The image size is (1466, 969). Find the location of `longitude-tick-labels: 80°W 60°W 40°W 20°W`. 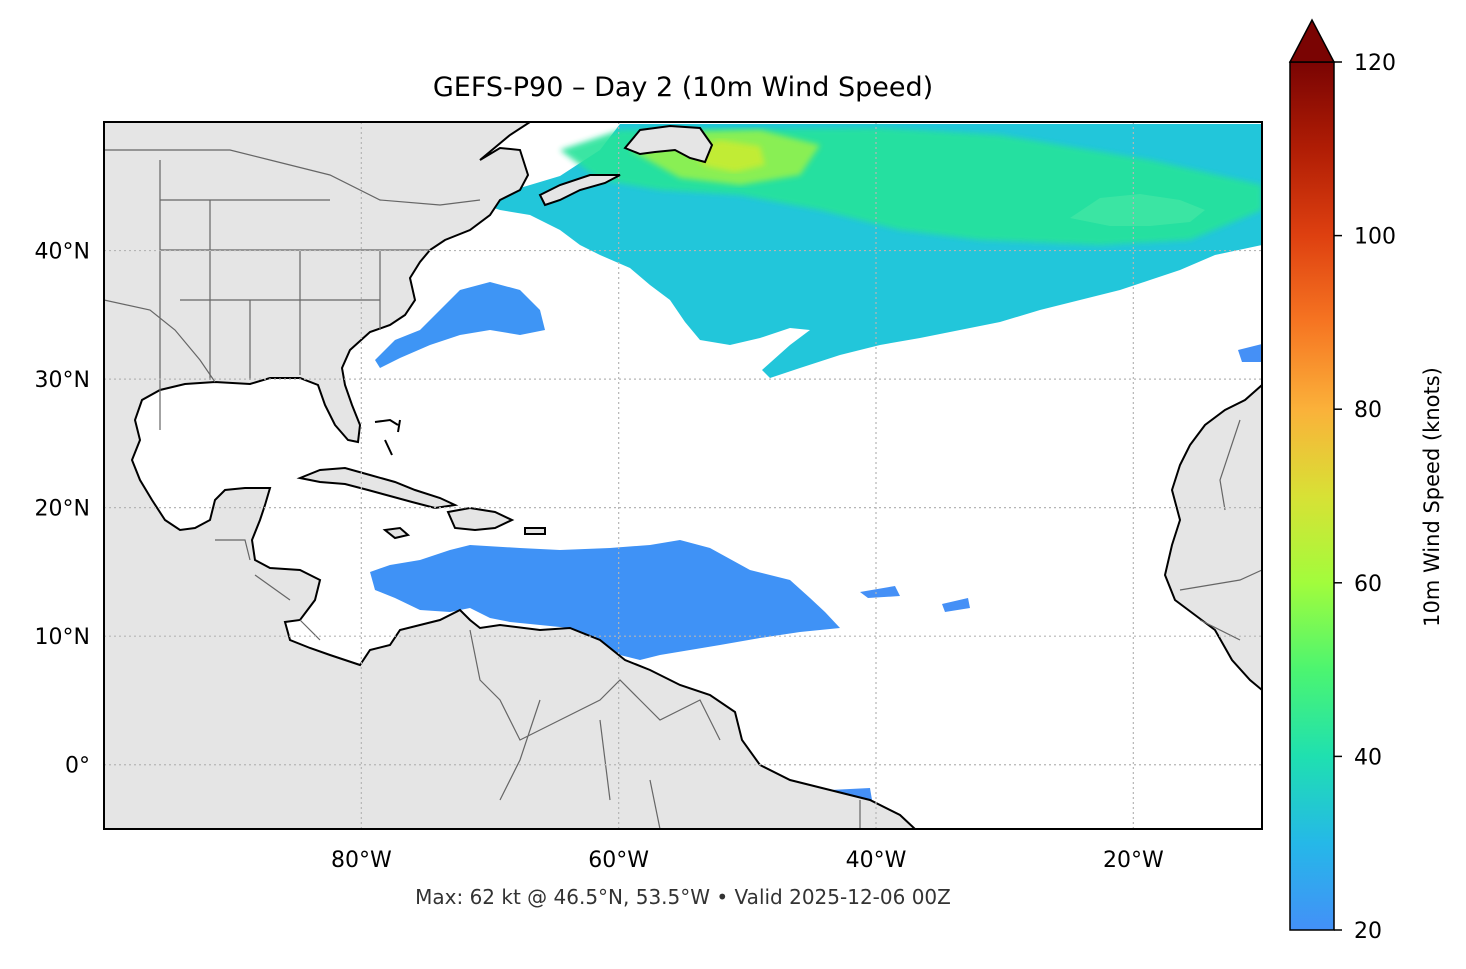

longitude-tick-labels: 80°W 60°W 40°W 20°W is located at coordinates (747, 860).